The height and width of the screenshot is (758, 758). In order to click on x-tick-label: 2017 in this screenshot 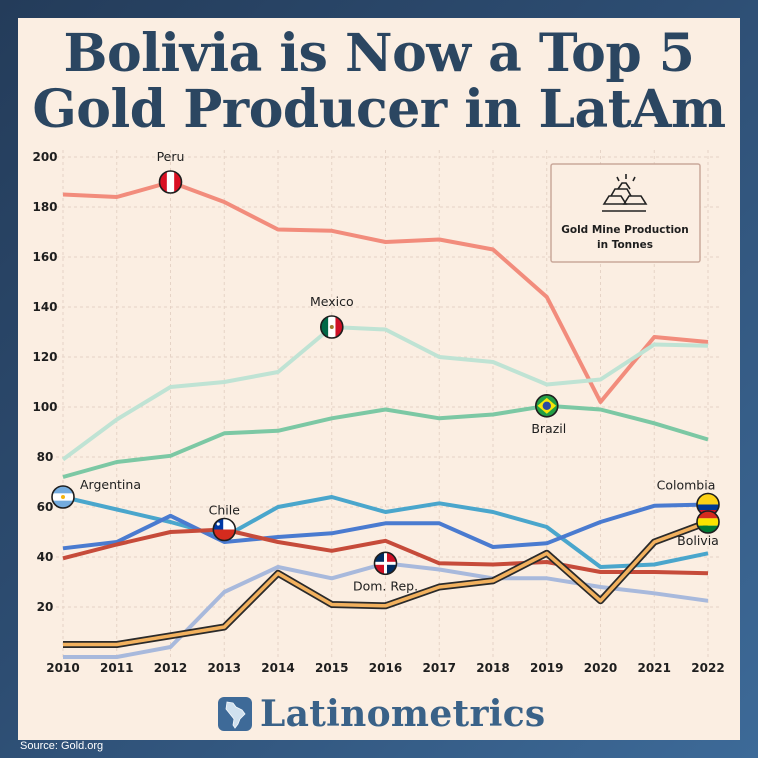, I will do `click(439, 668)`.